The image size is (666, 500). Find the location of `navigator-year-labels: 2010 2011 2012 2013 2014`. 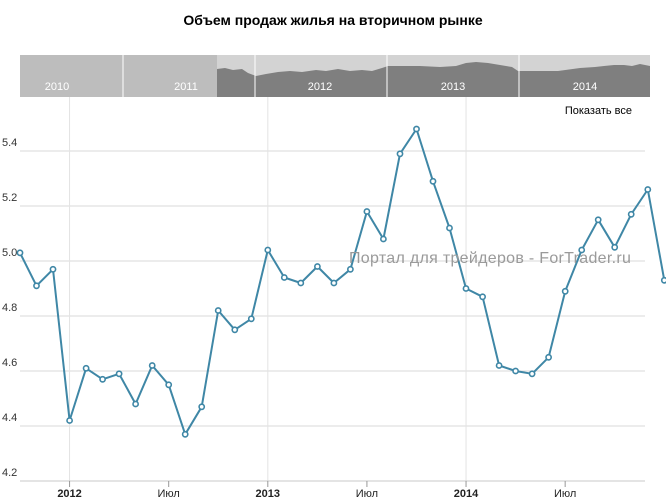

navigator-year-labels: 2010 2011 2012 2013 2014 is located at coordinates (321, 87).